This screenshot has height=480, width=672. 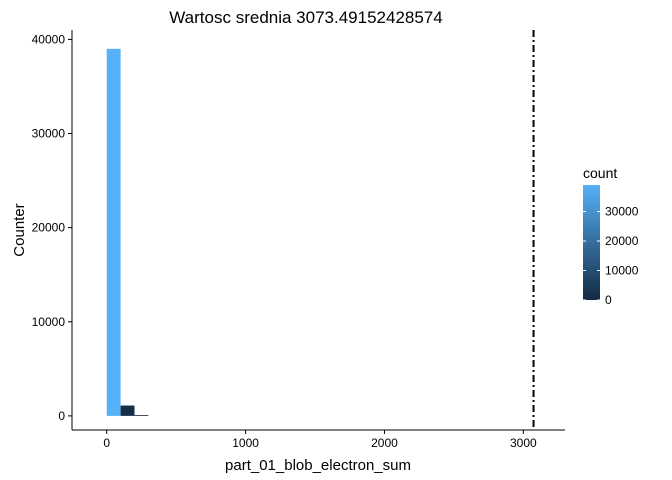 What do you see at coordinates (49, 322) in the screenshot?
I see `y-tick-label: 10000` at bounding box center [49, 322].